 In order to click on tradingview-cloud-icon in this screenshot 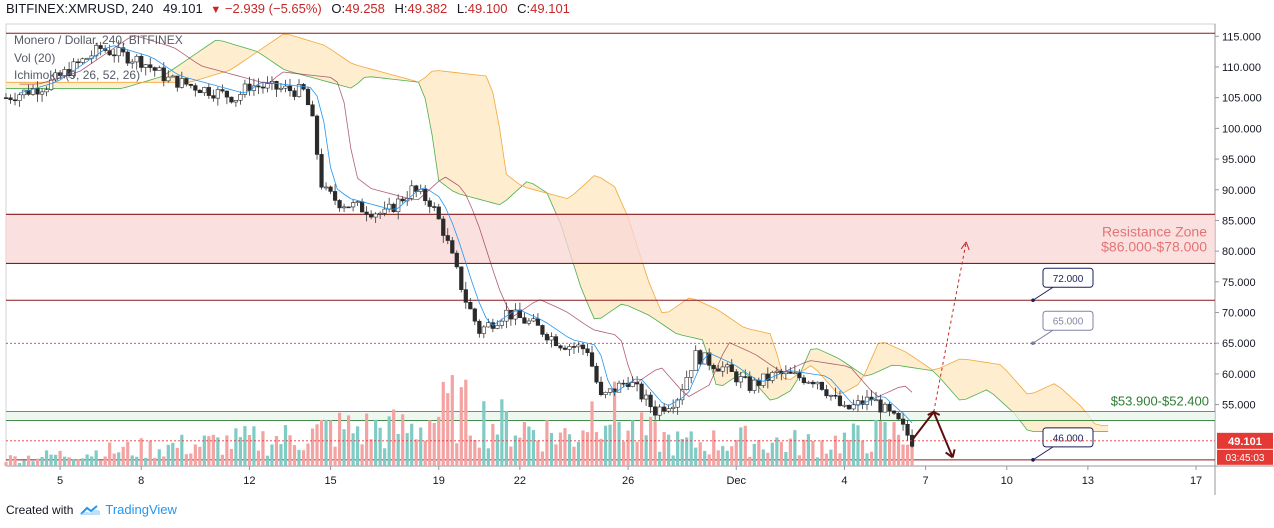, I will do `click(90, 509)`.